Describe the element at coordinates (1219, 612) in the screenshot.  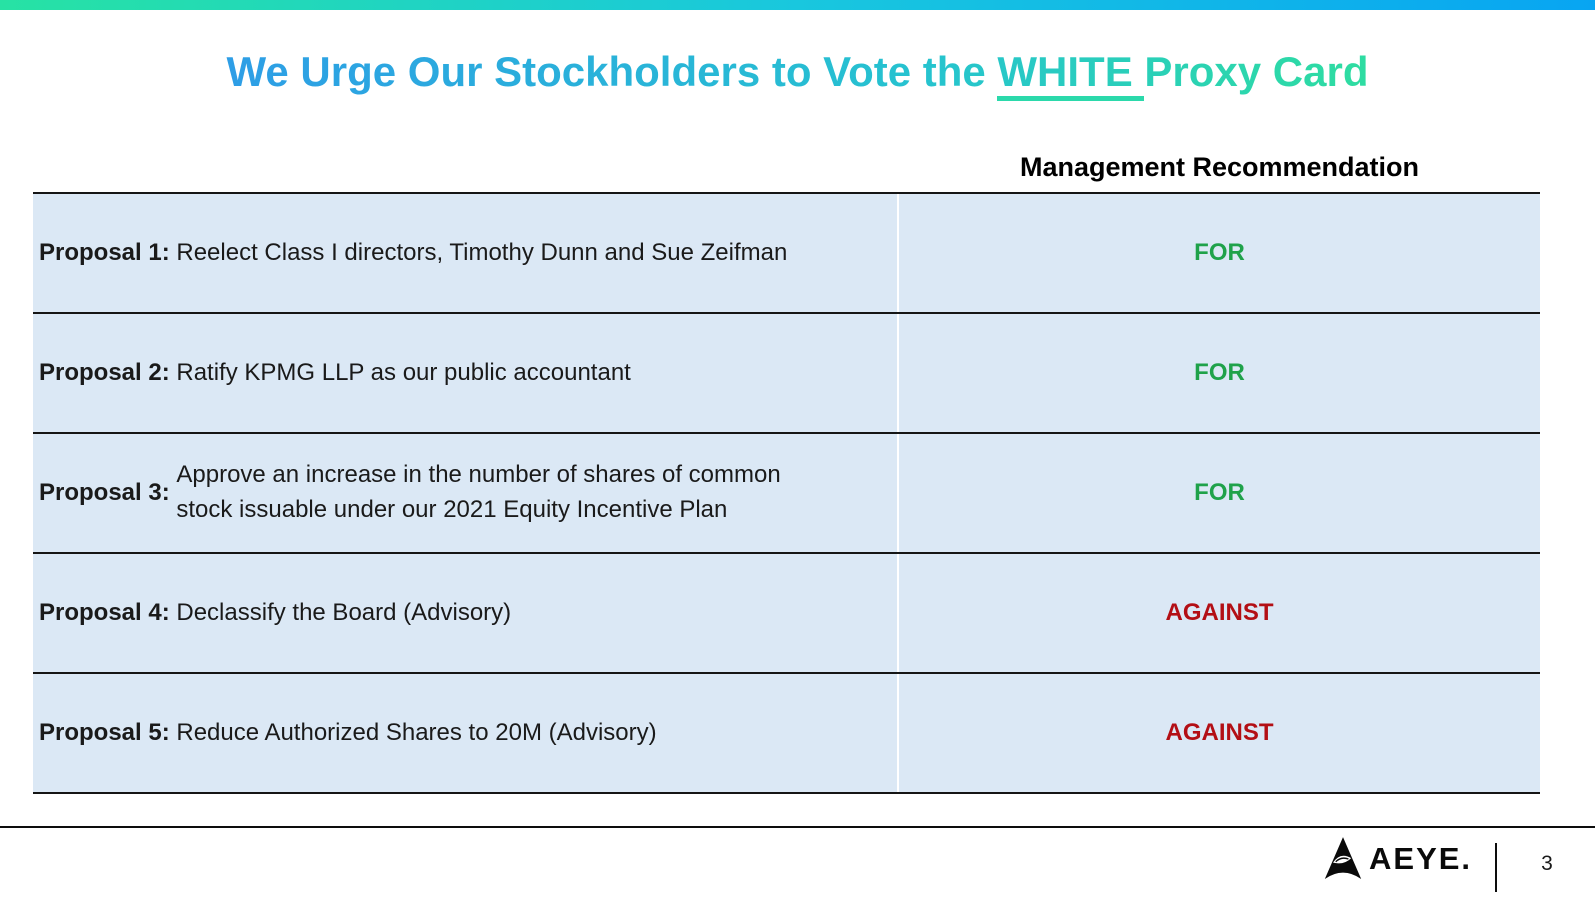
I see `vote-cell-4: AGAINST` at that location.